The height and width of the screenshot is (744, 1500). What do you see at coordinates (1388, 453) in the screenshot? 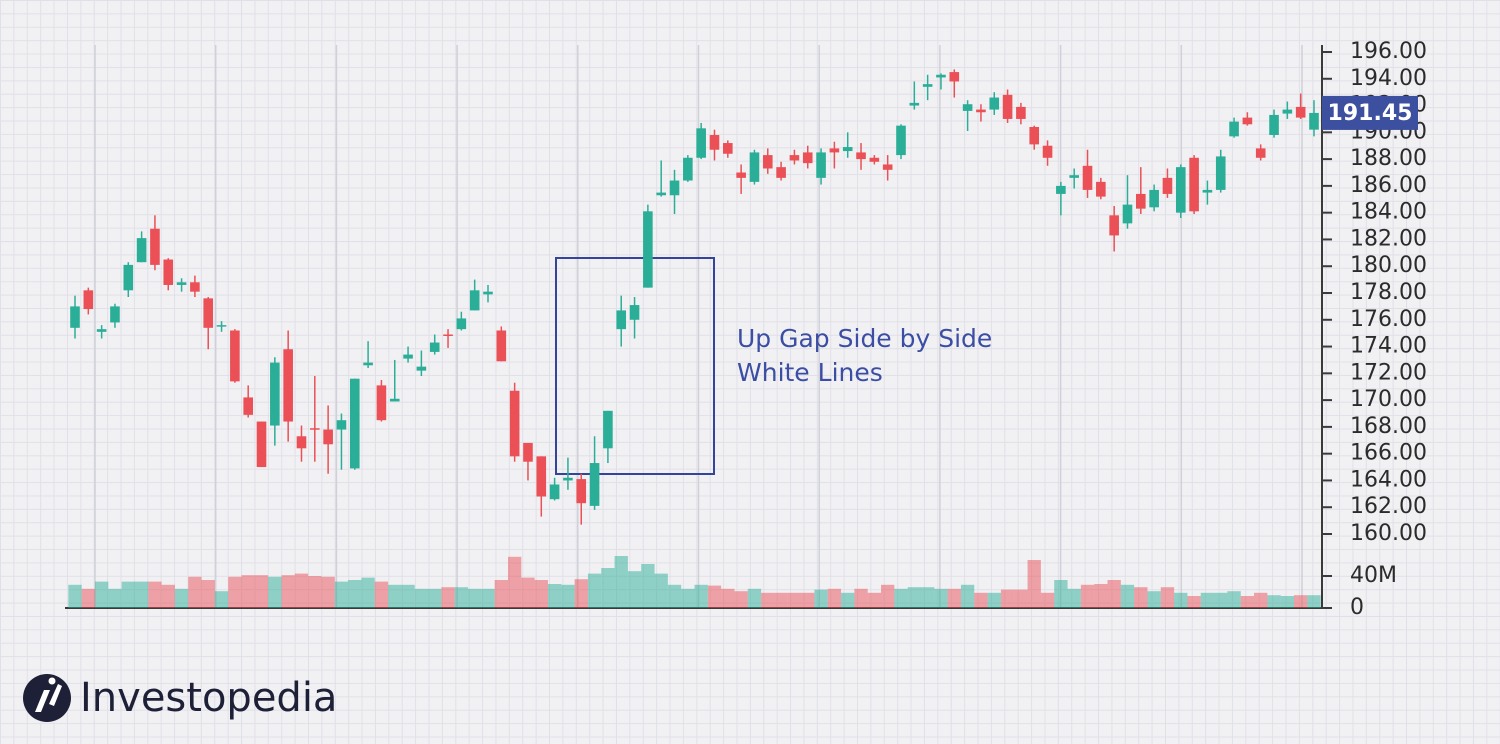
I see `y-tick-label: 166.00` at bounding box center [1388, 453].